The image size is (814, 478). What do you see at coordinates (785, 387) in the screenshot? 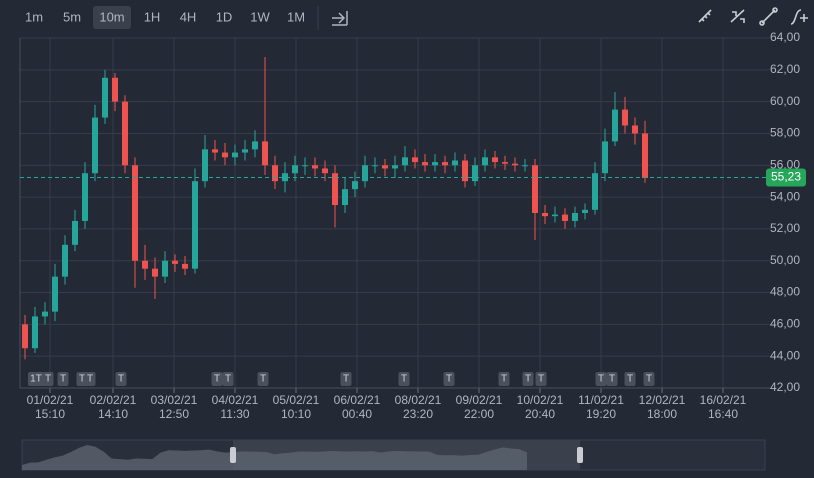
I see `y-tick-label: 42,00` at bounding box center [785, 387].